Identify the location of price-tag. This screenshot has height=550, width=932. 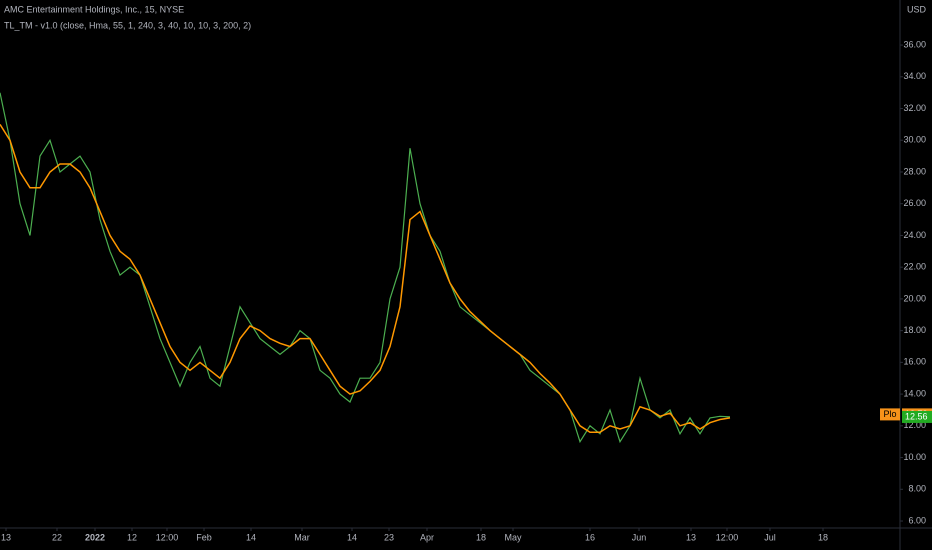
(917, 416).